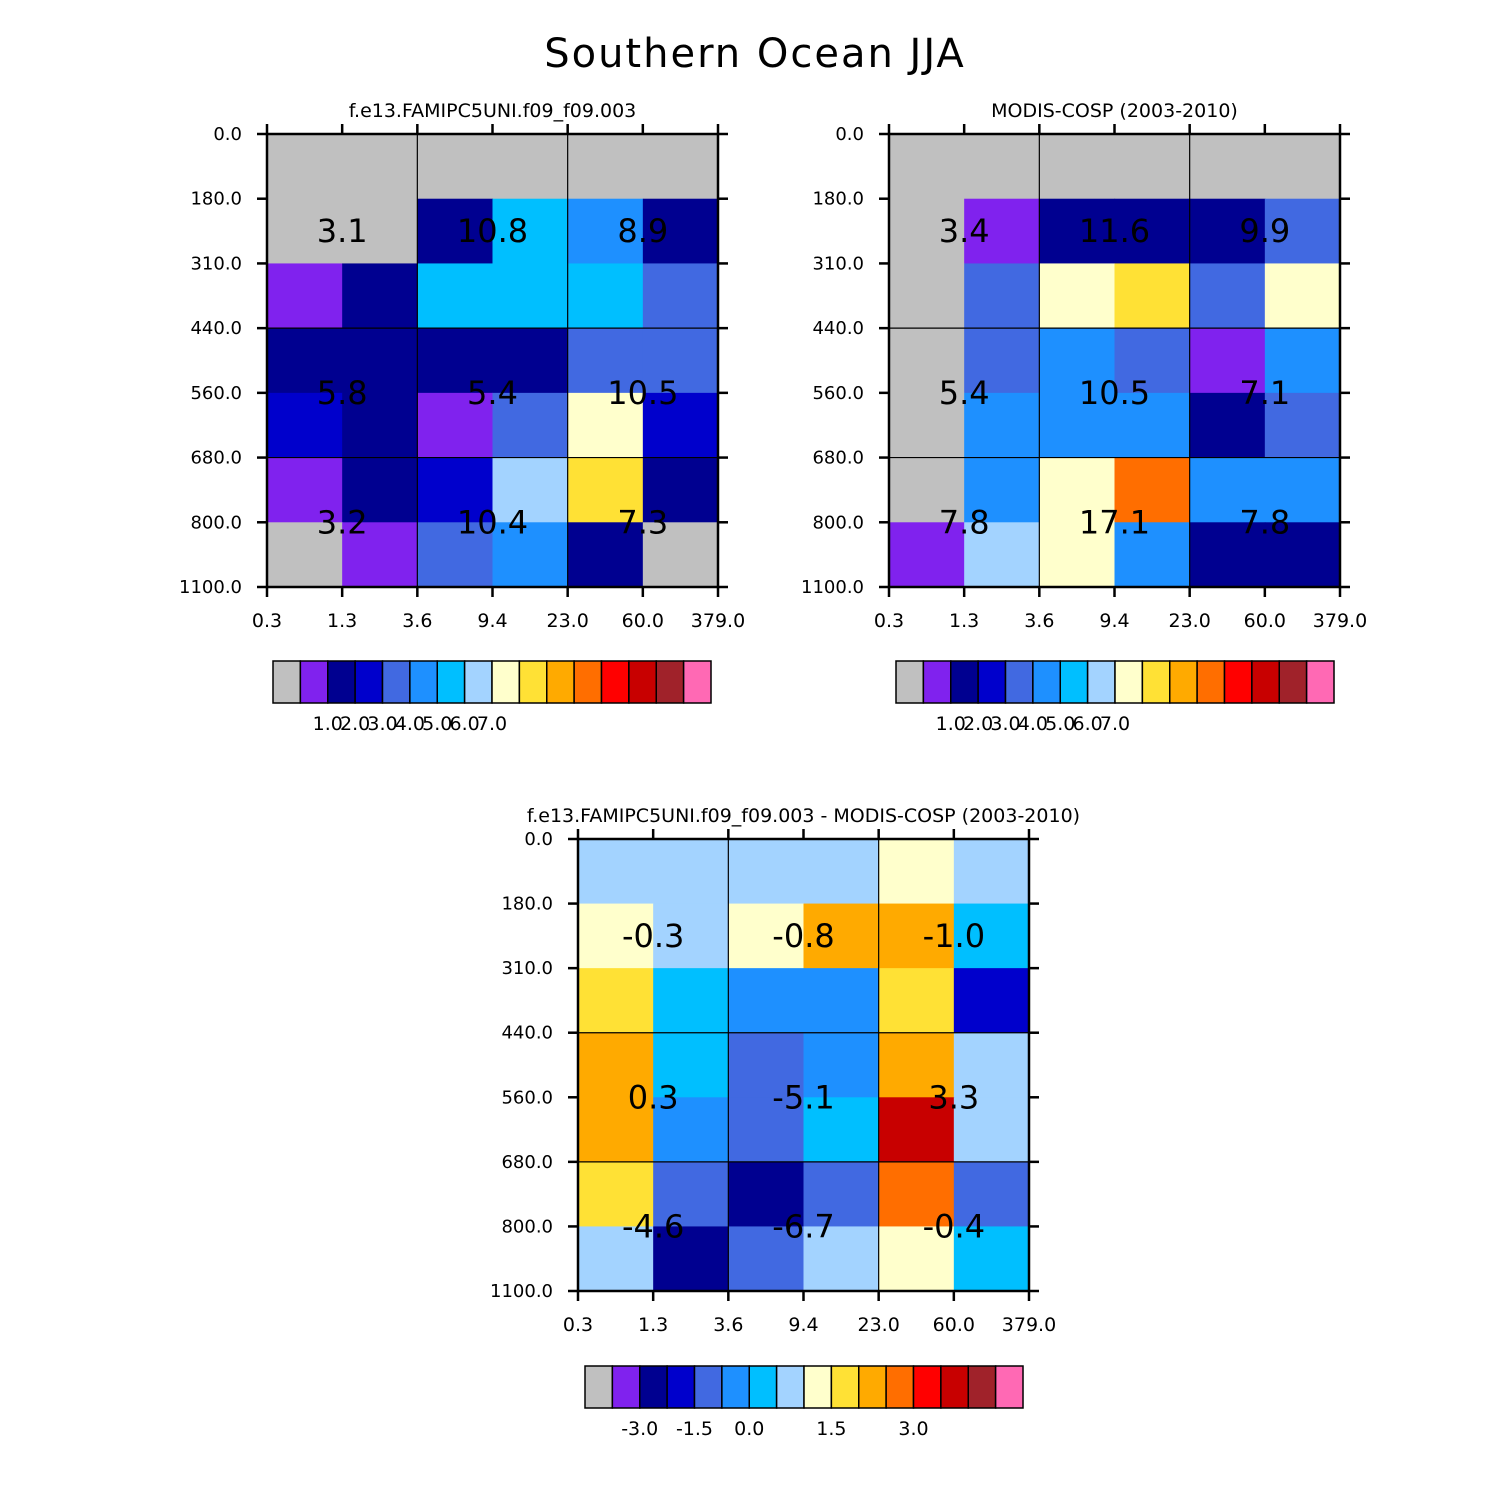  I want to click on x-tick-label: 60.0, so click(1265, 621).